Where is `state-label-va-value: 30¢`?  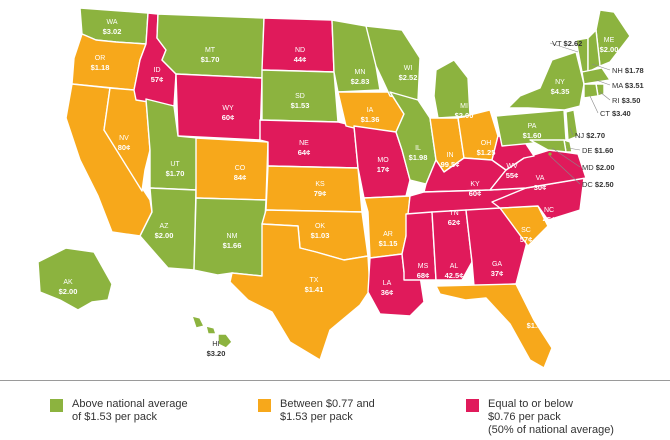
state-label-va-value: 30¢ is located at coordinates (540, 187).